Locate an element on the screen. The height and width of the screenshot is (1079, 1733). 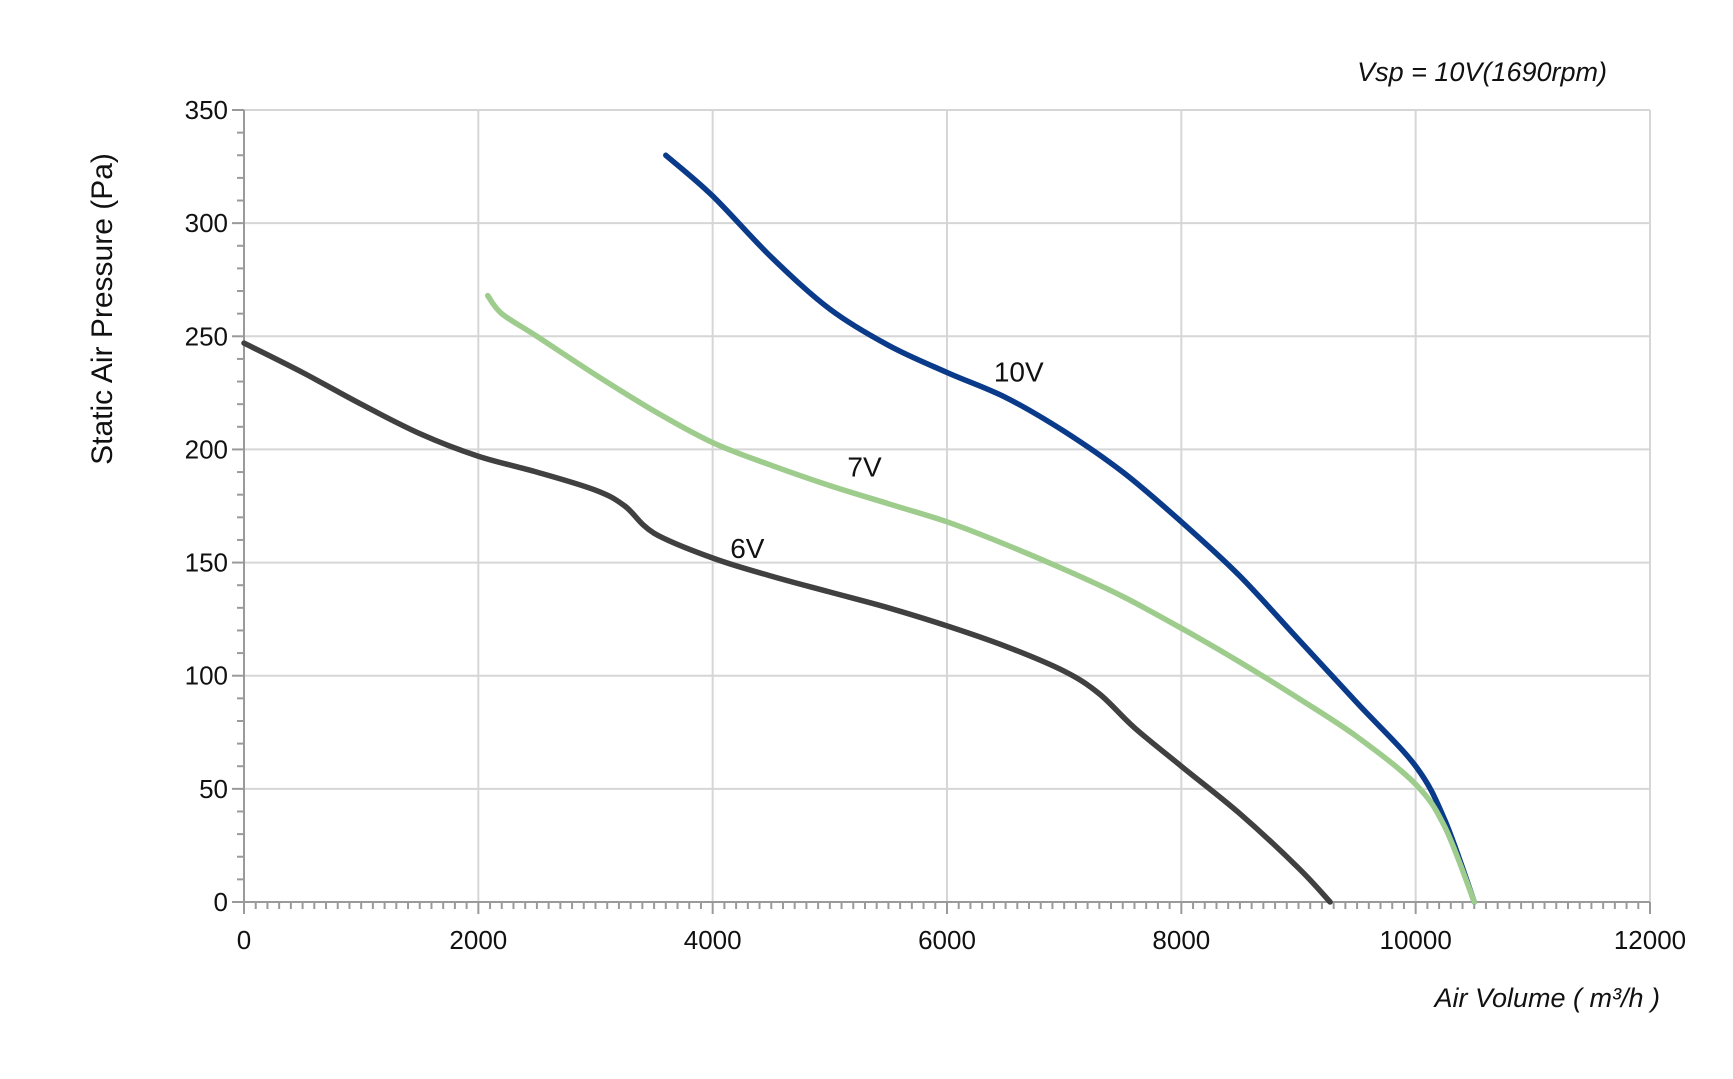
x-tick-label: 12000 is located at coordinates (1650, 940).